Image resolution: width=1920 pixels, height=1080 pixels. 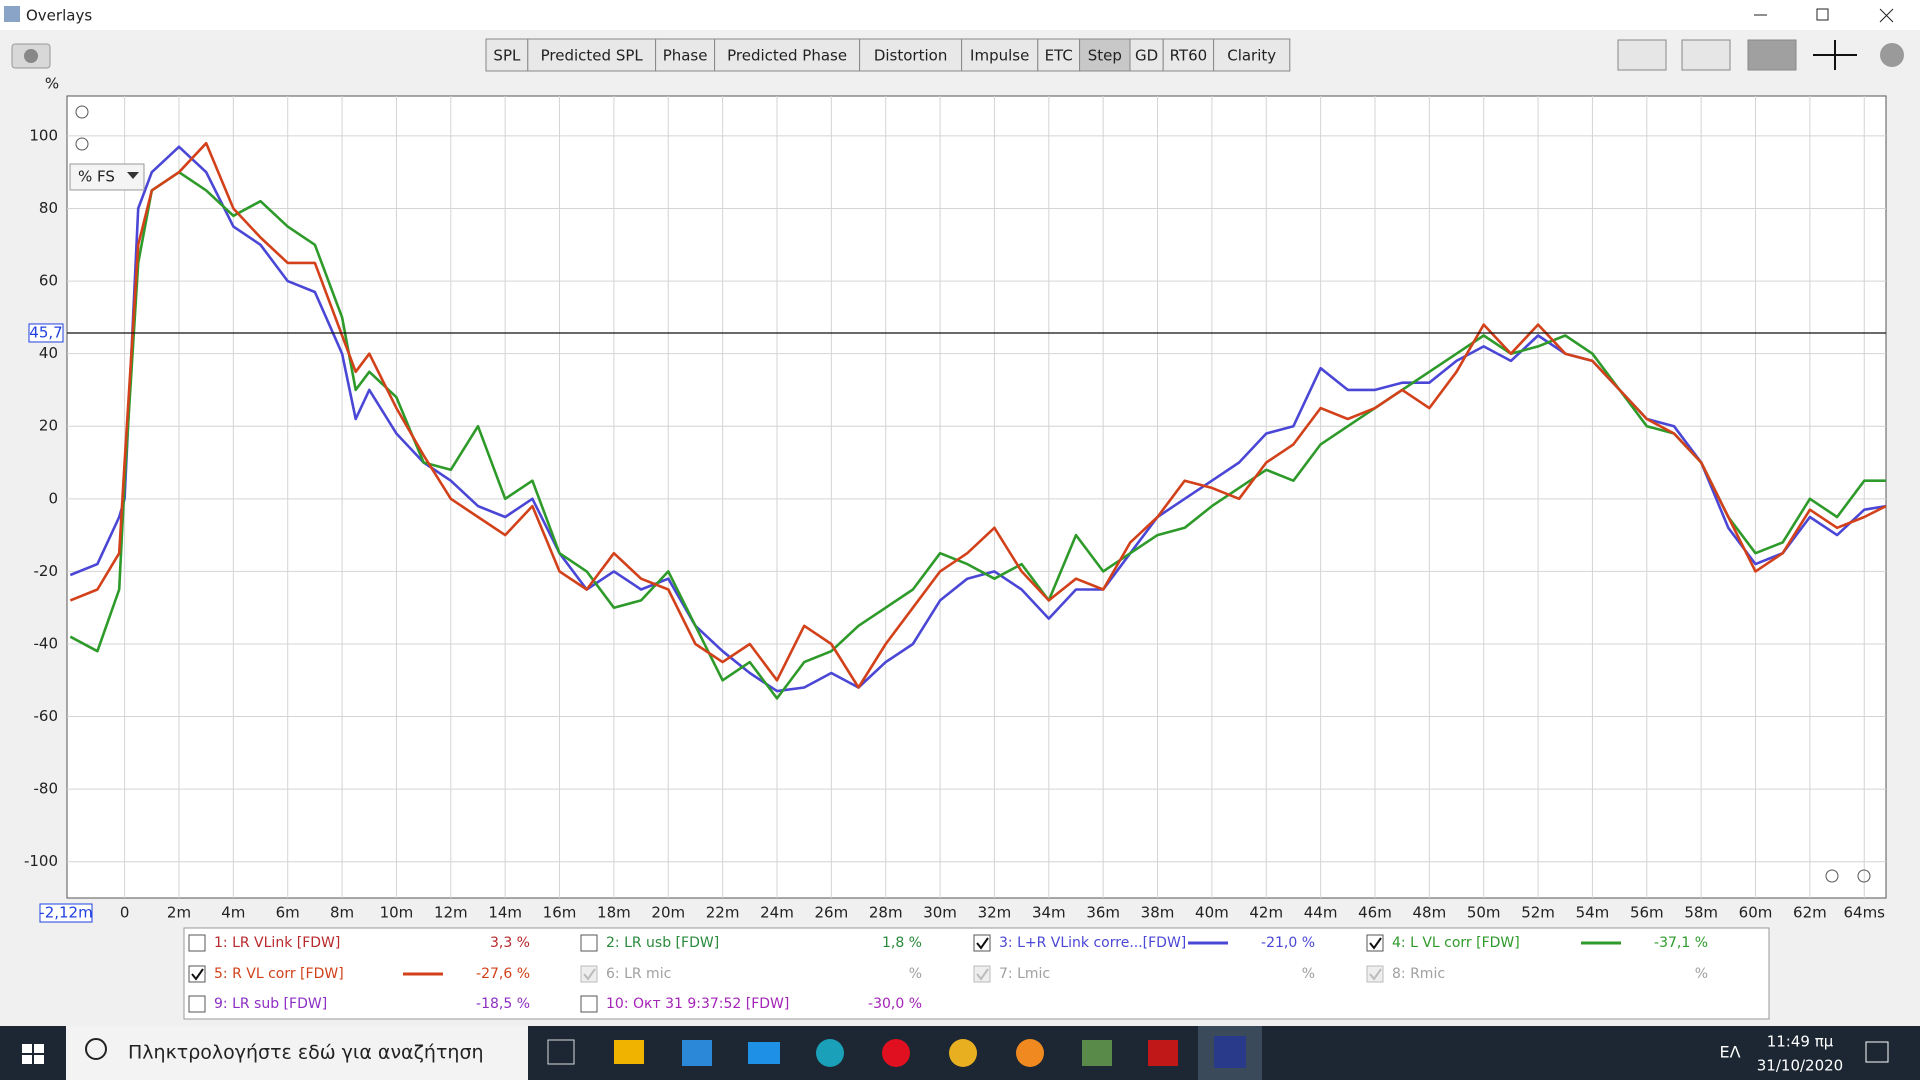 What do you see at coordinates (902, 943) in the screenshot?
I see `legend-reading: 1,8 %` at bounding box center [902, 943].